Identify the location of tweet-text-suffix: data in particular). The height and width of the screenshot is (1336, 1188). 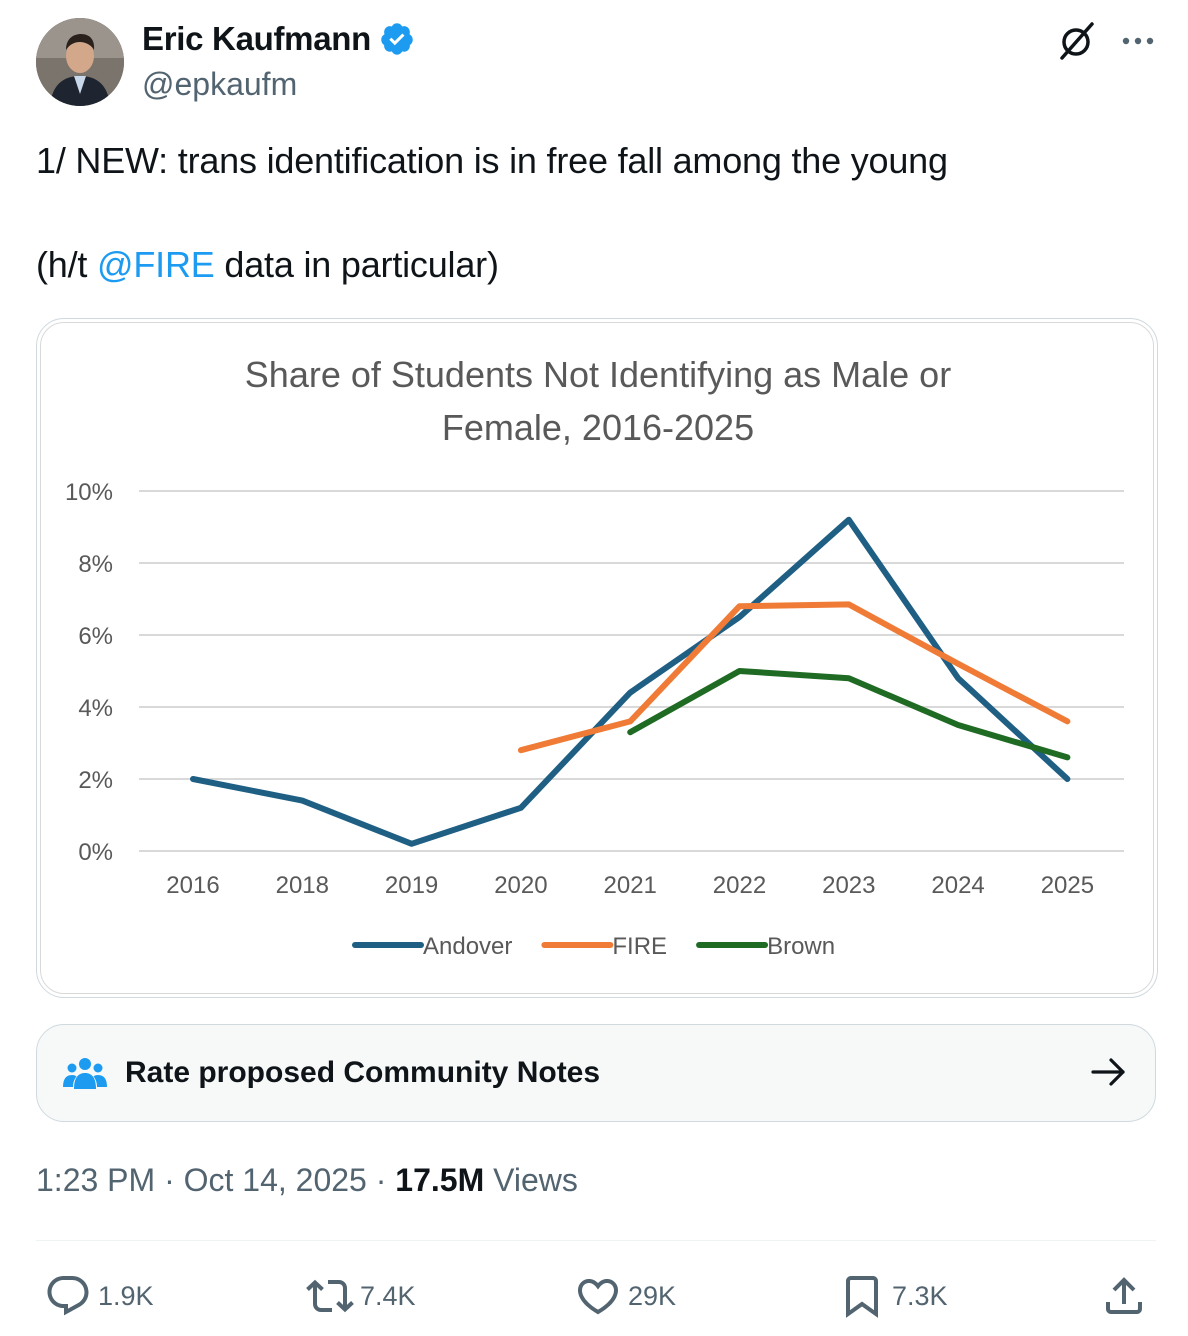
(356, 264).